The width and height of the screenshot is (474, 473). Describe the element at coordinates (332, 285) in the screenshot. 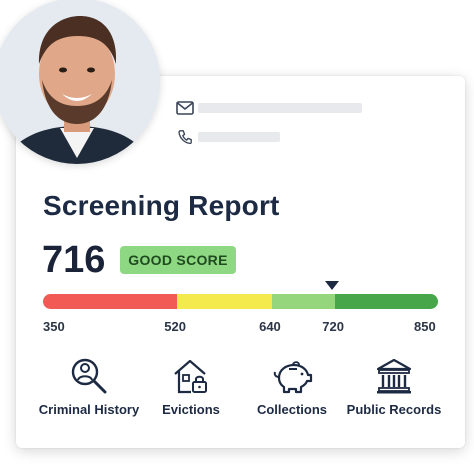

I see `score-pointer-icon` at that location.